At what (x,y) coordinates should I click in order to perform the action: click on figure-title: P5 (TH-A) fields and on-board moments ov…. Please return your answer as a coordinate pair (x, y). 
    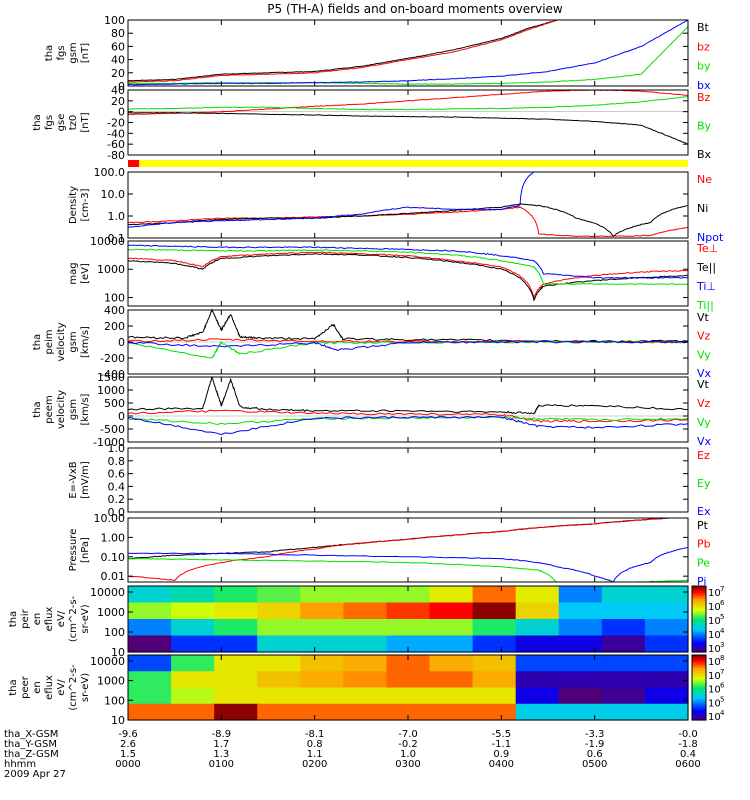
    Looking at the image, I should click on (415, 9).